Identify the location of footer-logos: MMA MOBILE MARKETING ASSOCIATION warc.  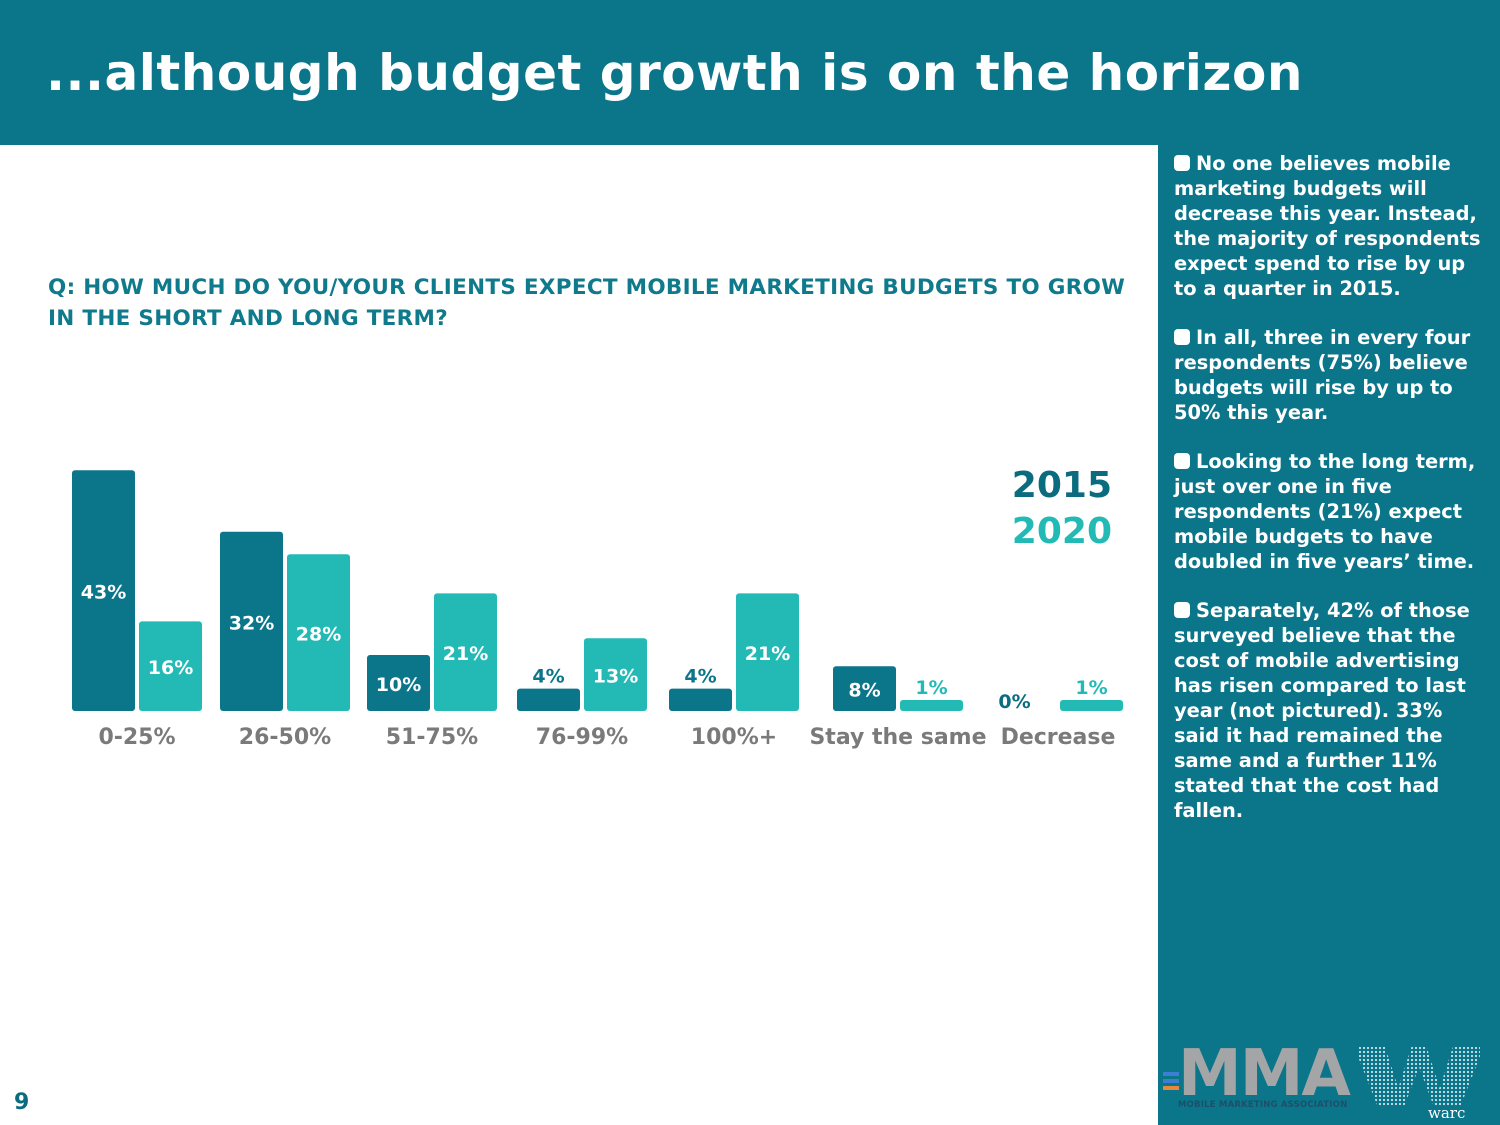
(1330, 1082).